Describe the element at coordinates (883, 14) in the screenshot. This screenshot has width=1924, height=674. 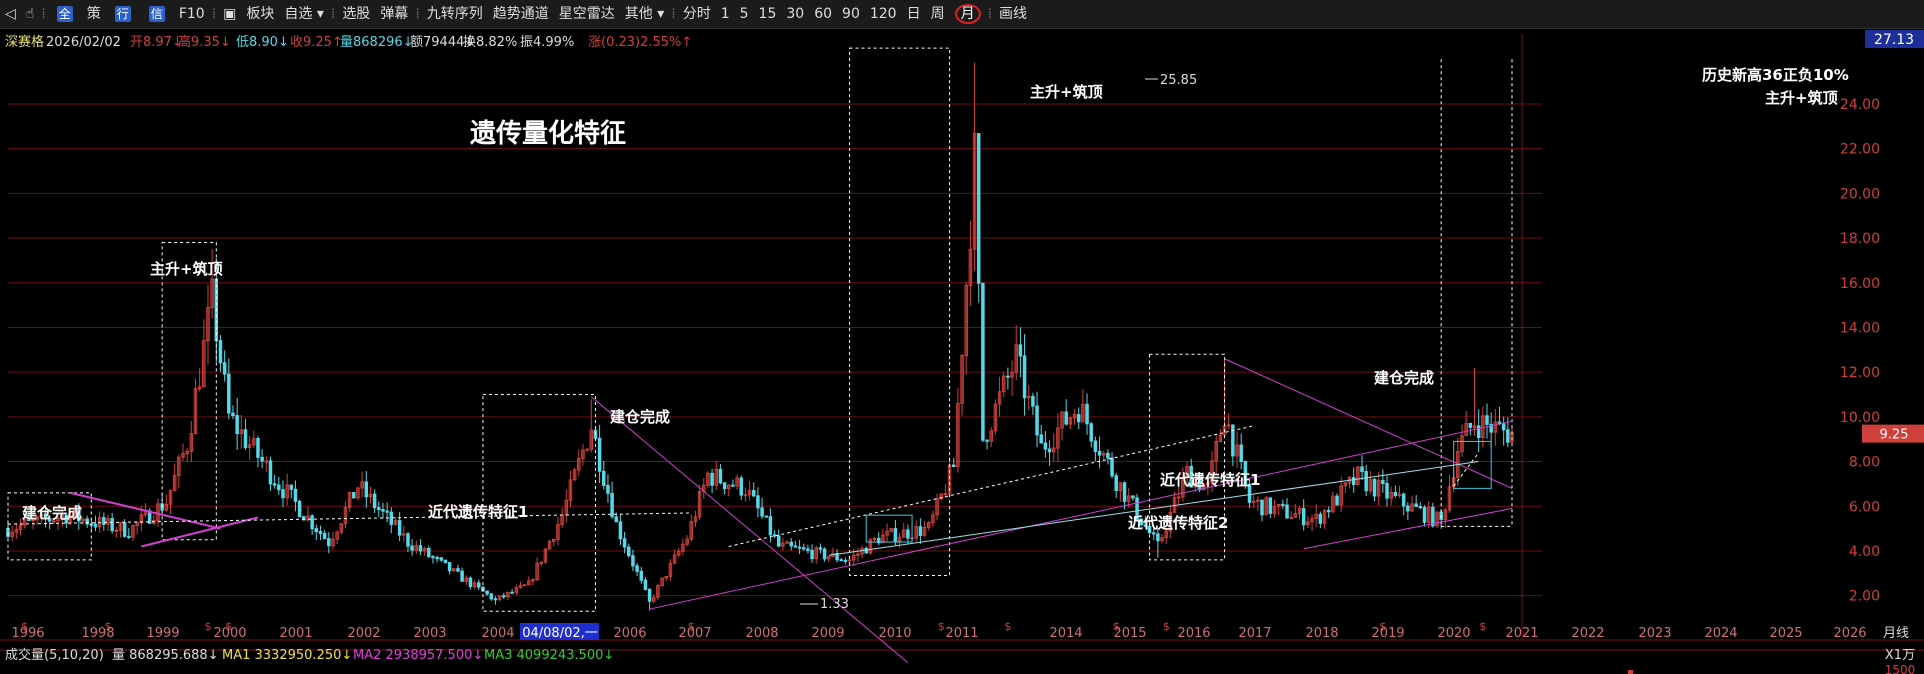
I see `toolbar-item-23: 120` at that location.